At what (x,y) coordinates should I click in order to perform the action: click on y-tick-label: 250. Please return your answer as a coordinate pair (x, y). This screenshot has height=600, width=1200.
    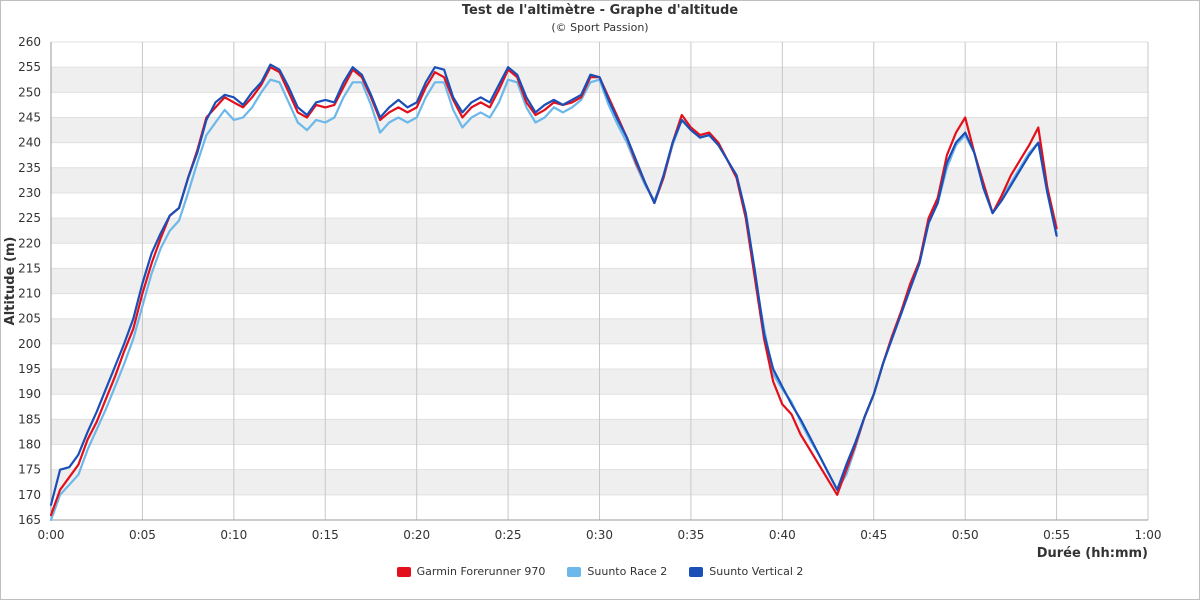
    Looking at the image, I should click on (29, 92).